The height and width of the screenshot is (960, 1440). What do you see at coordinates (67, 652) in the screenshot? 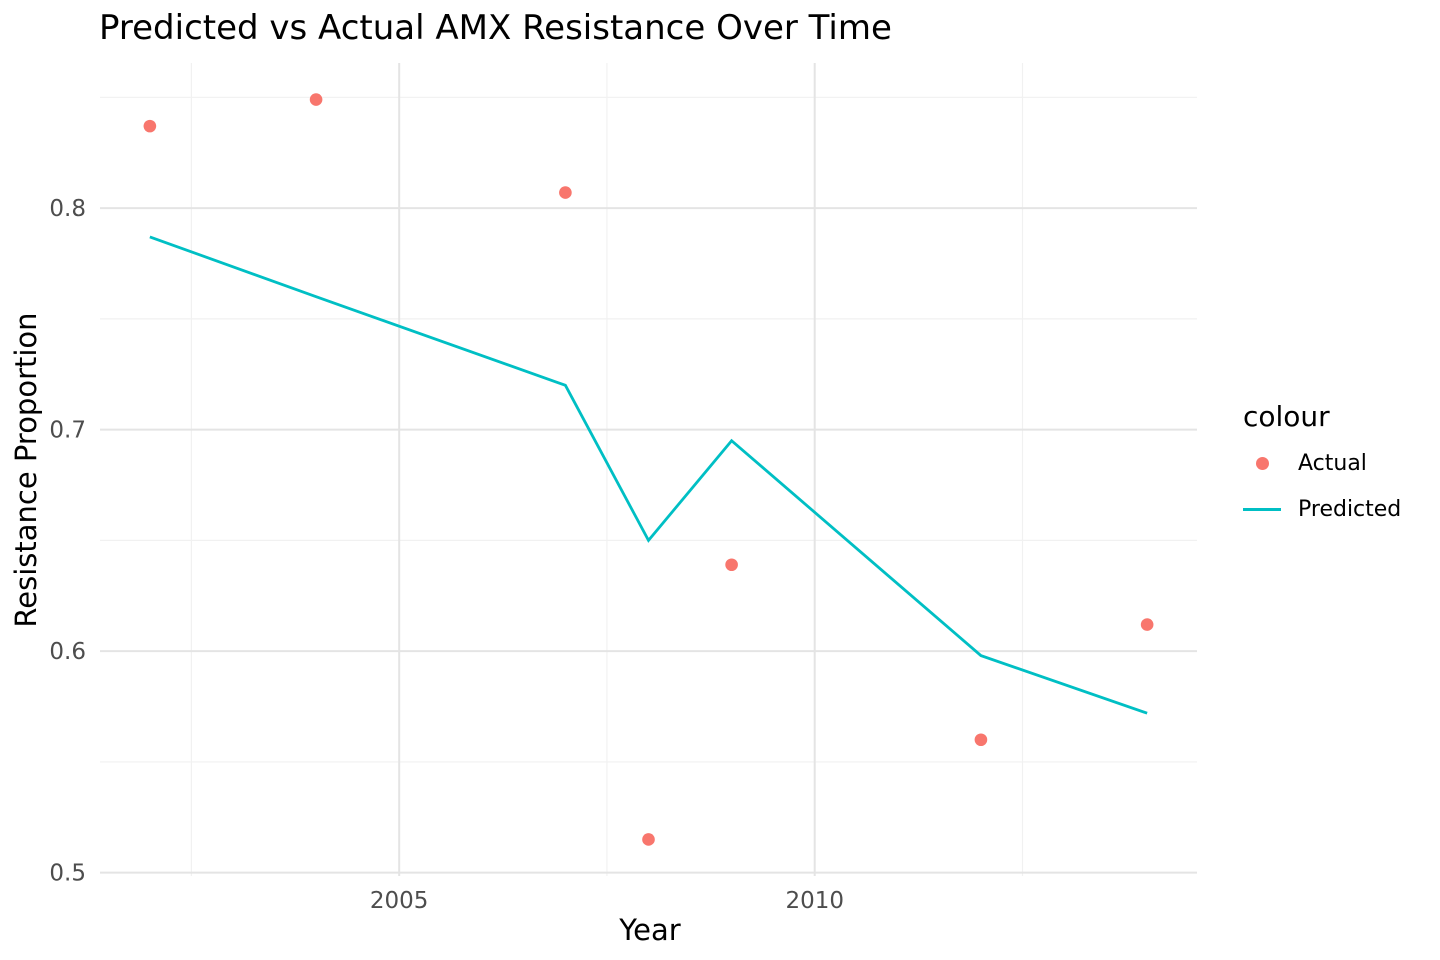
I see `y-tick-label: 0.6` at bounding box center [67, 652].